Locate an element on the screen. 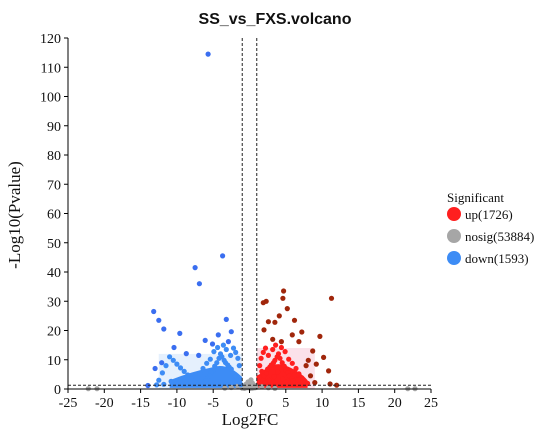 The height and width of the screenshot is (445, 550). y-tick-label: 60 is located at coordinates (54, 215).